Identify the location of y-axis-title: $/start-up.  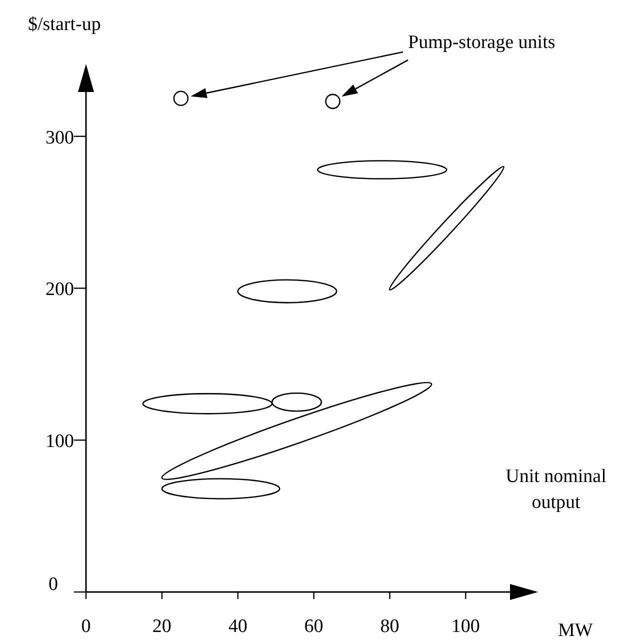
(64, 24).